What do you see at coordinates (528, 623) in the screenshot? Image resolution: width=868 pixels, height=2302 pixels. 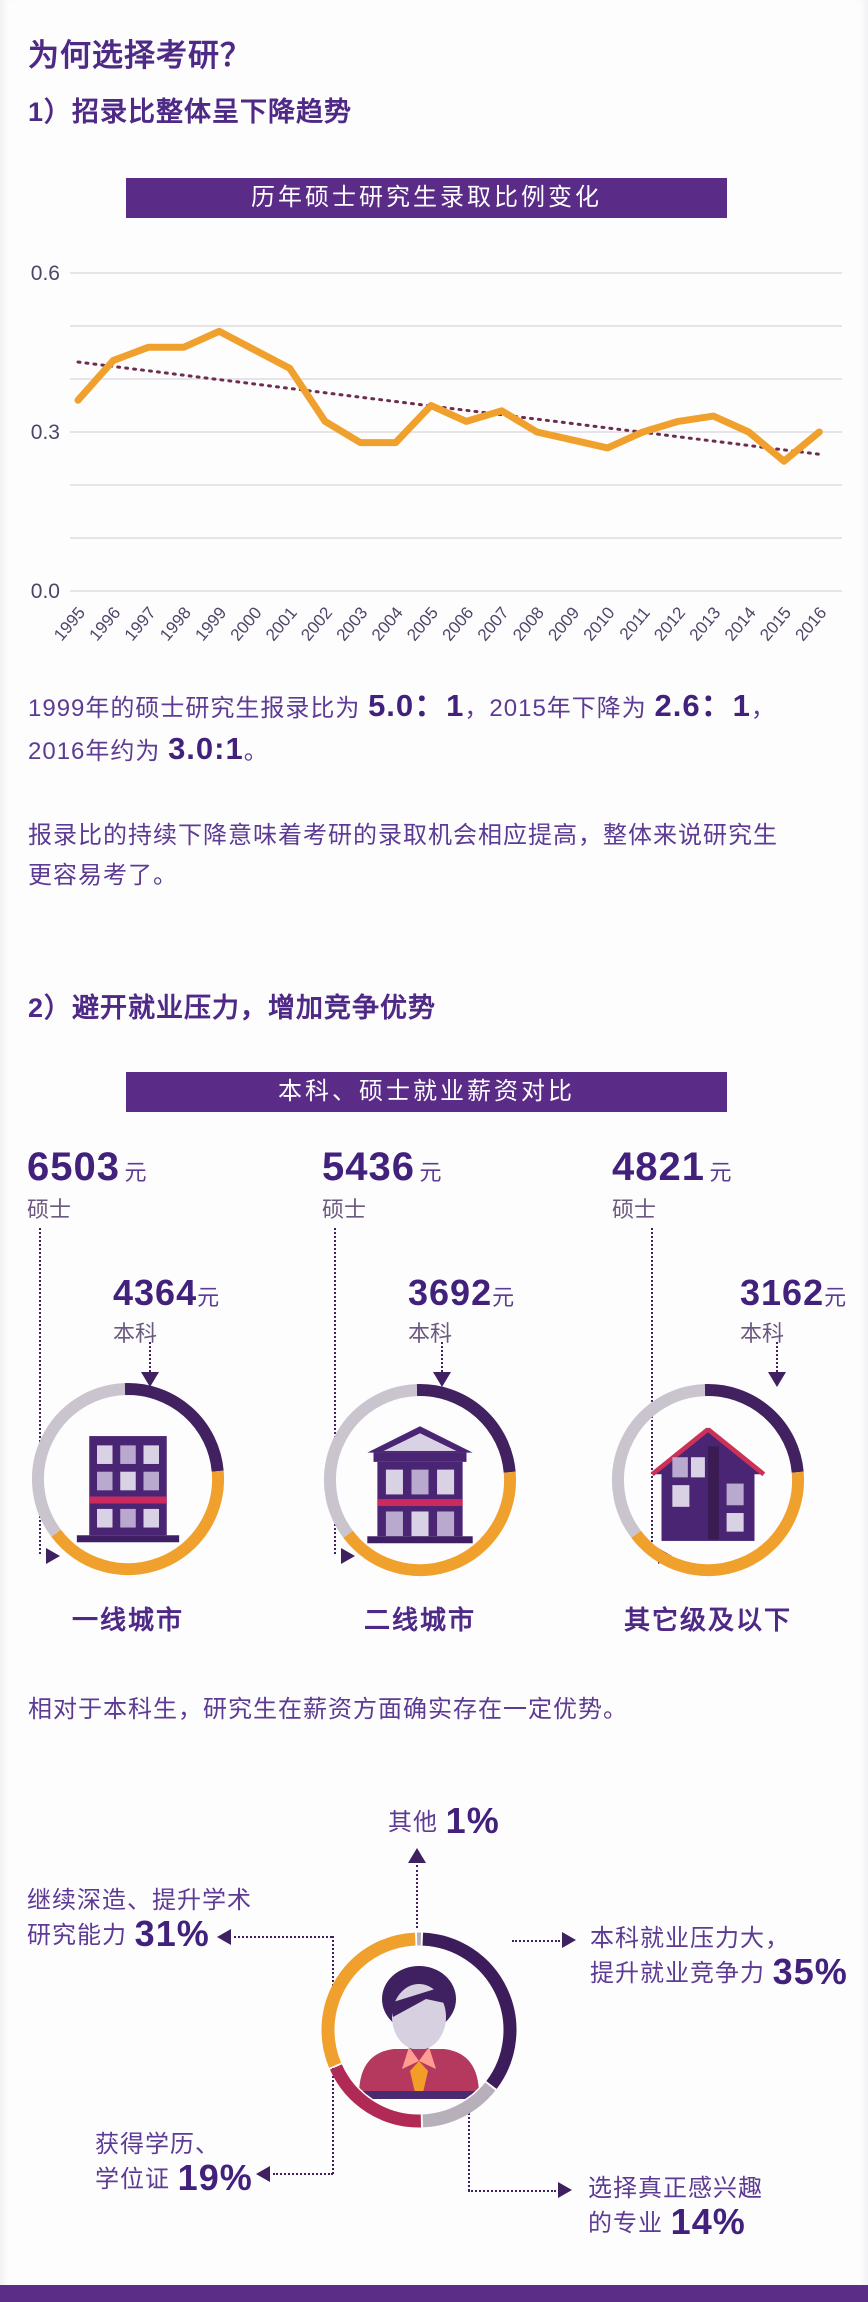 I see `svg-text: 2008` at bounding box center [528, 623].